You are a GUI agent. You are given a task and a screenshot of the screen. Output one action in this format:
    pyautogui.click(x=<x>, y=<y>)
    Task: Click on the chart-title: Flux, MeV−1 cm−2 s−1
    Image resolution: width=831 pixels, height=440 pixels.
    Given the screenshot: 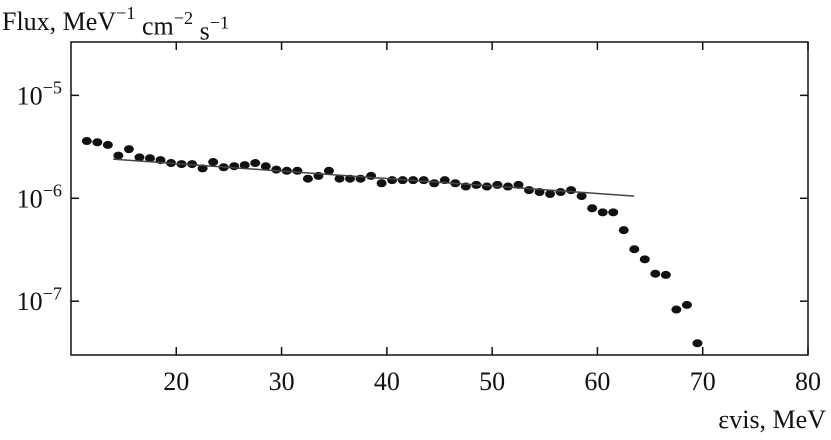 What is the action you would take?
    pyautogui.click(x=115, y=24)
    